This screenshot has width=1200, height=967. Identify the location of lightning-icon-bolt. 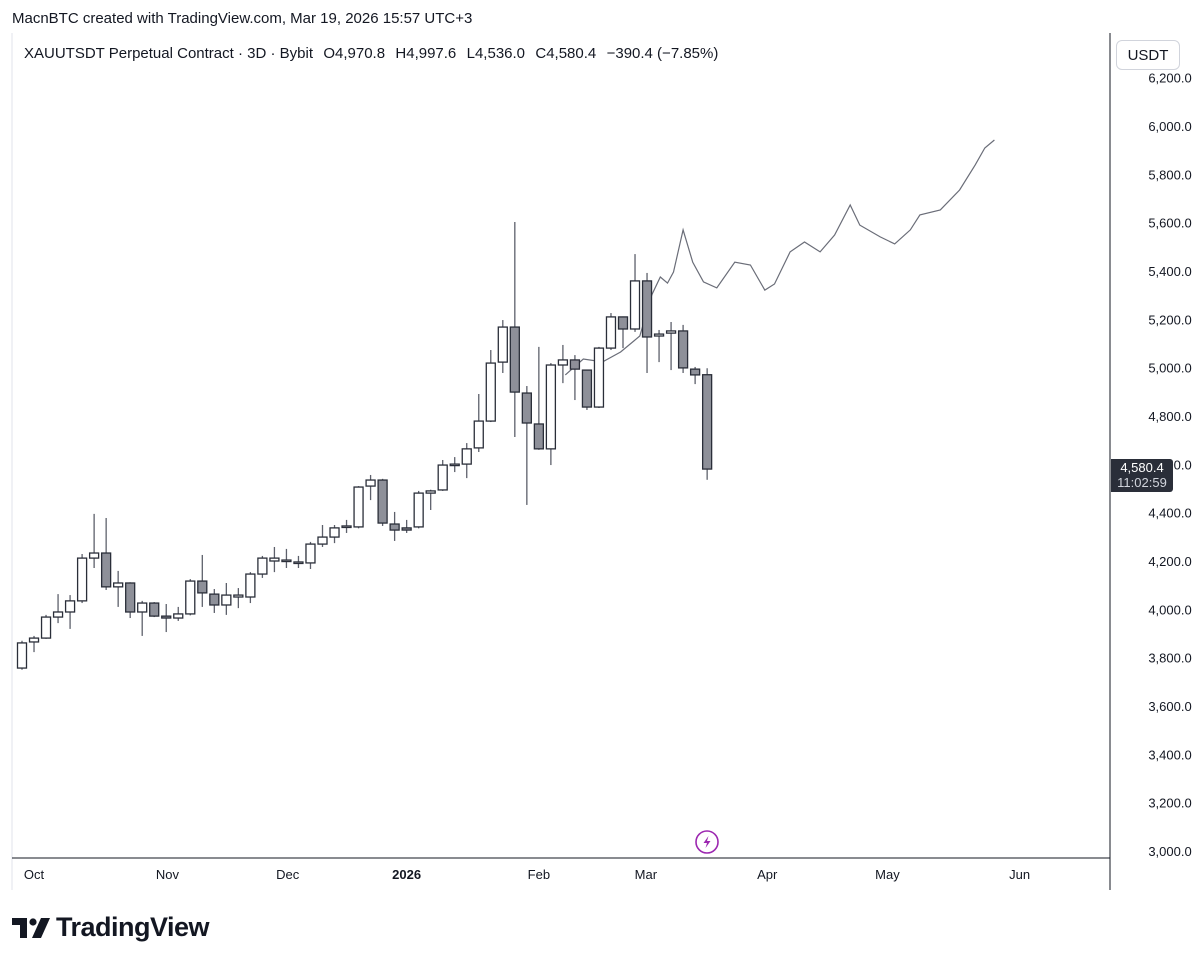
(707, 842).